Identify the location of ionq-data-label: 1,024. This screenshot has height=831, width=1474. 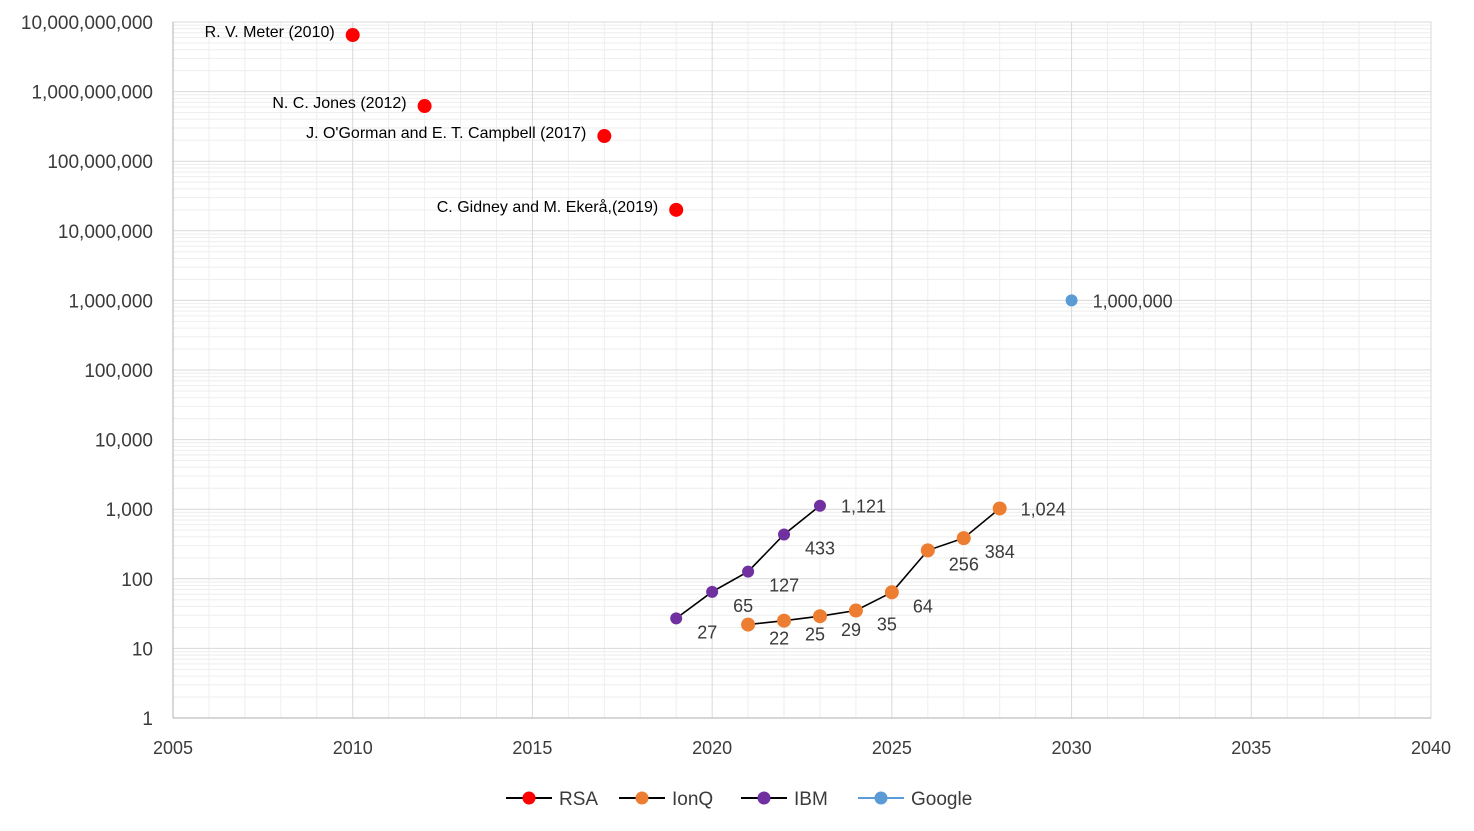
(1043, 509).